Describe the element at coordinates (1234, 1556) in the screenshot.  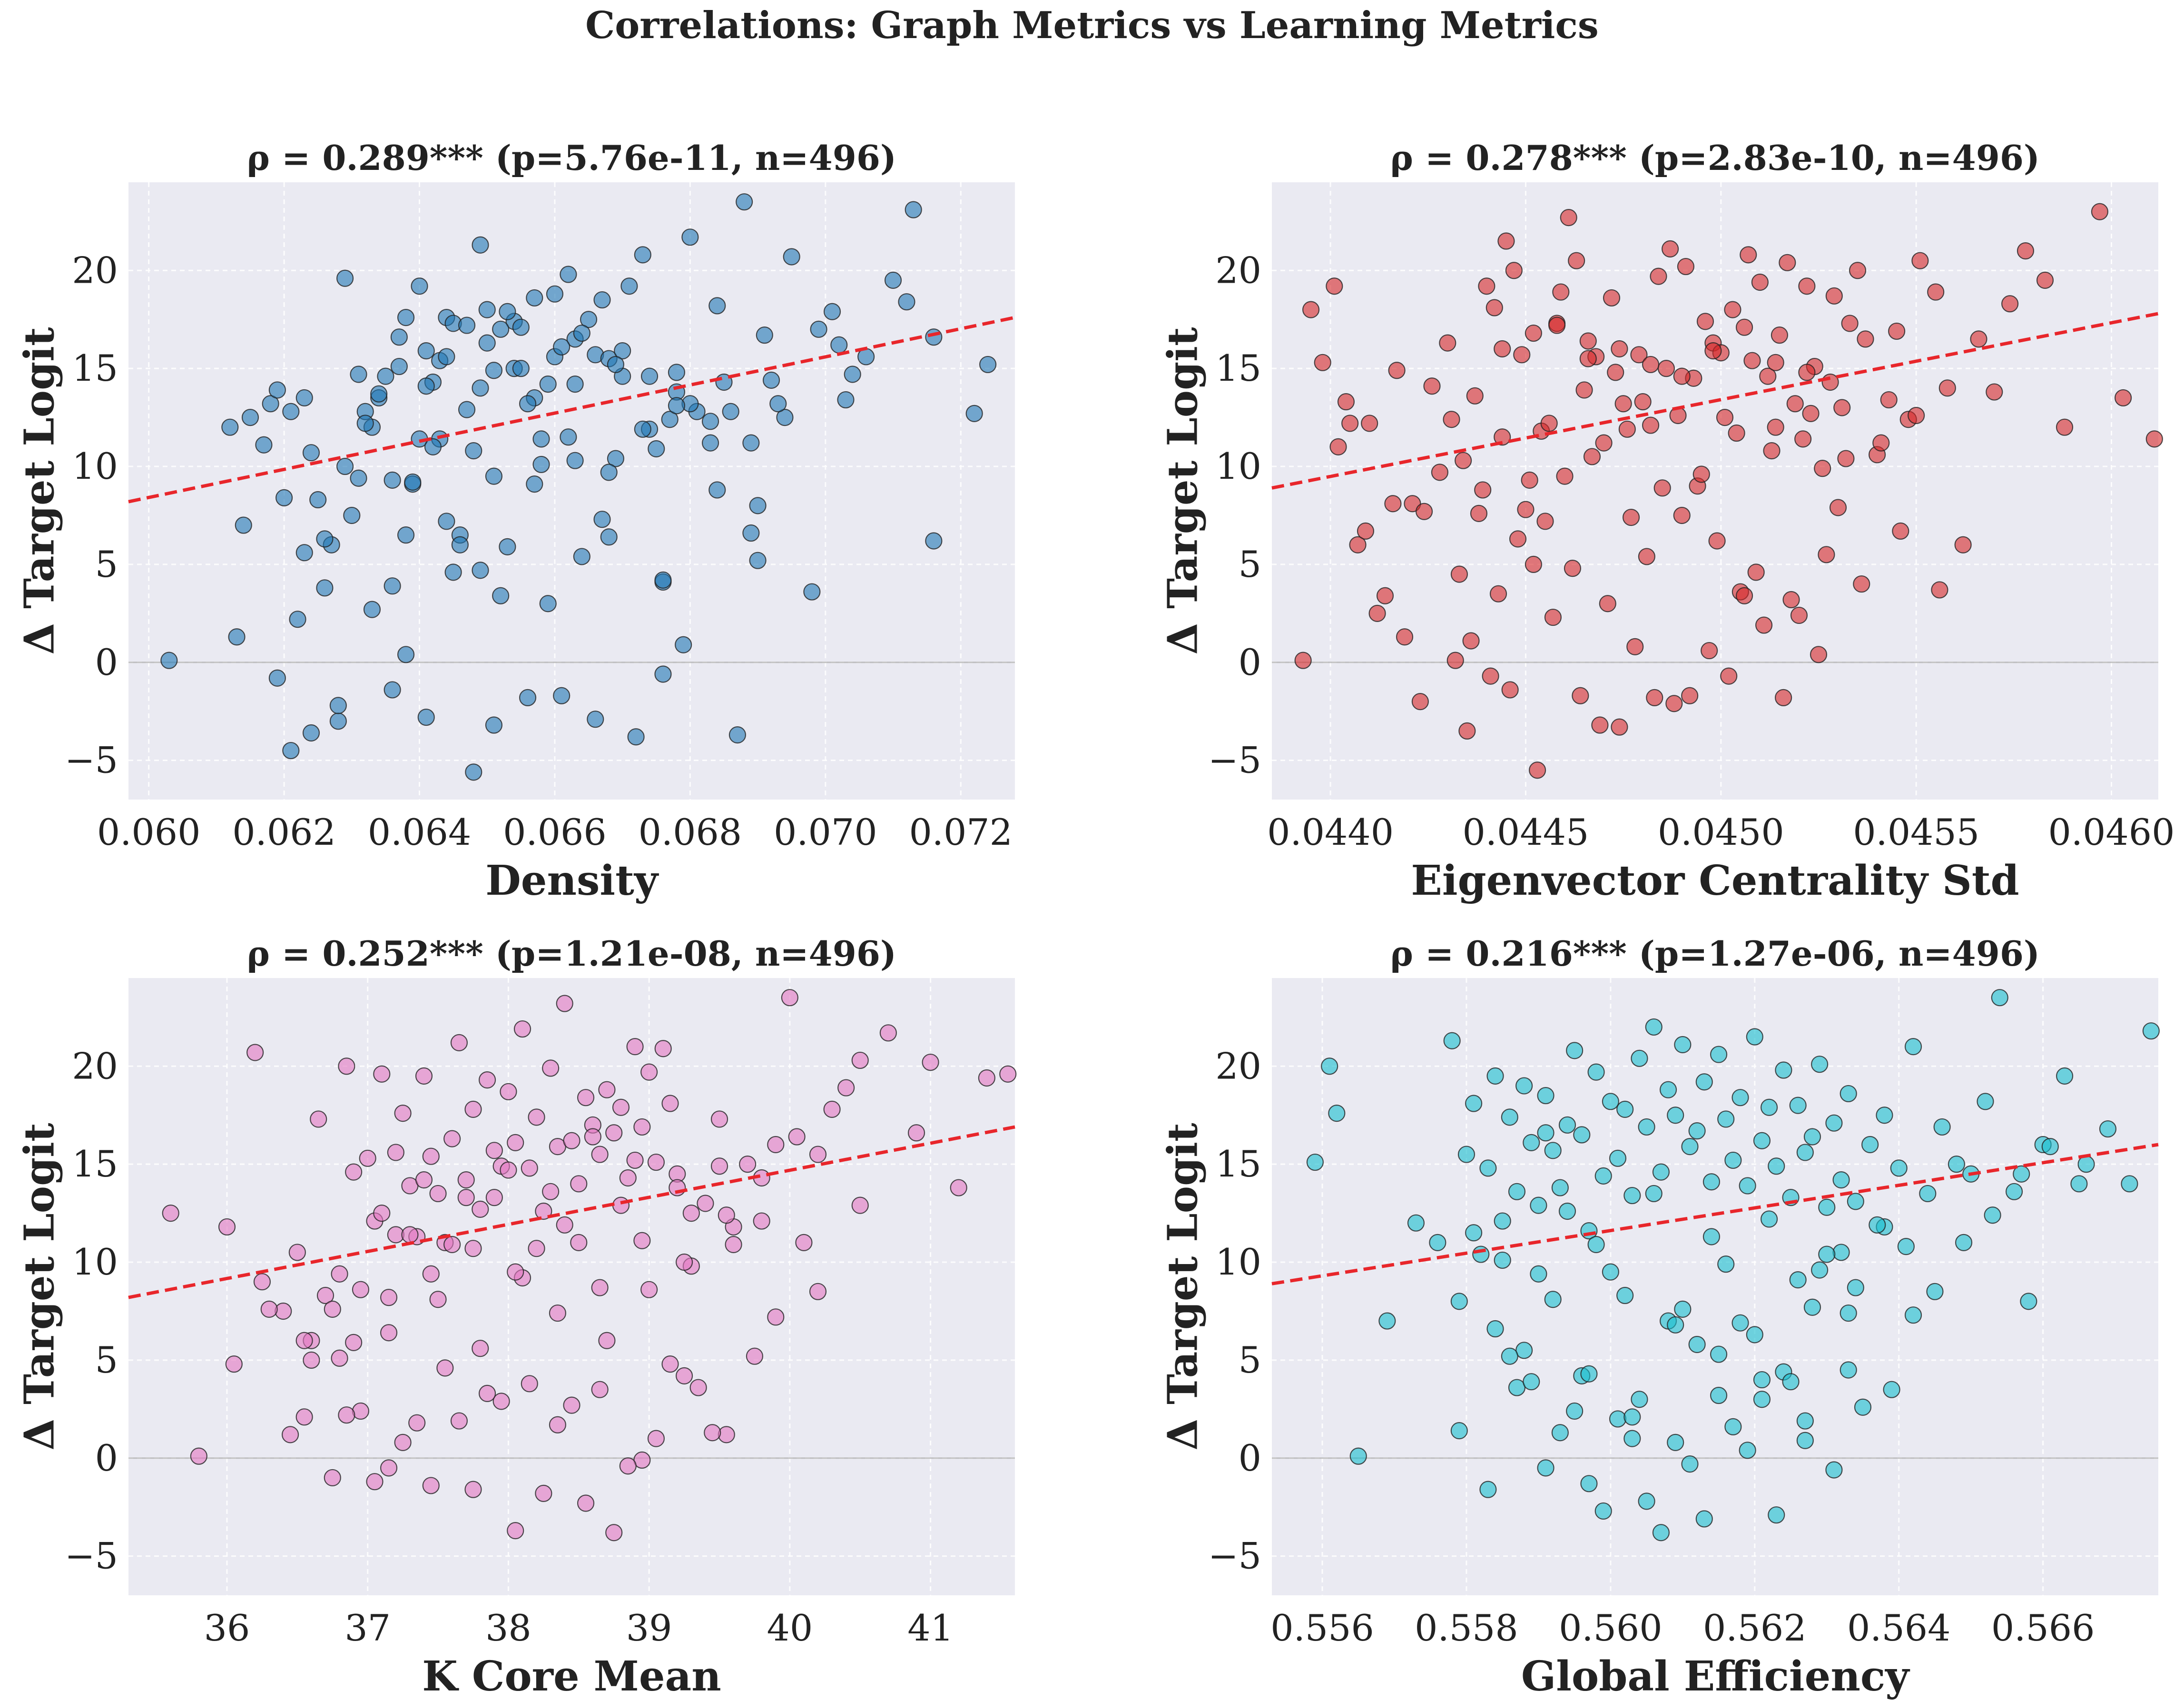
I see `y-tick-label: −5` at that location.